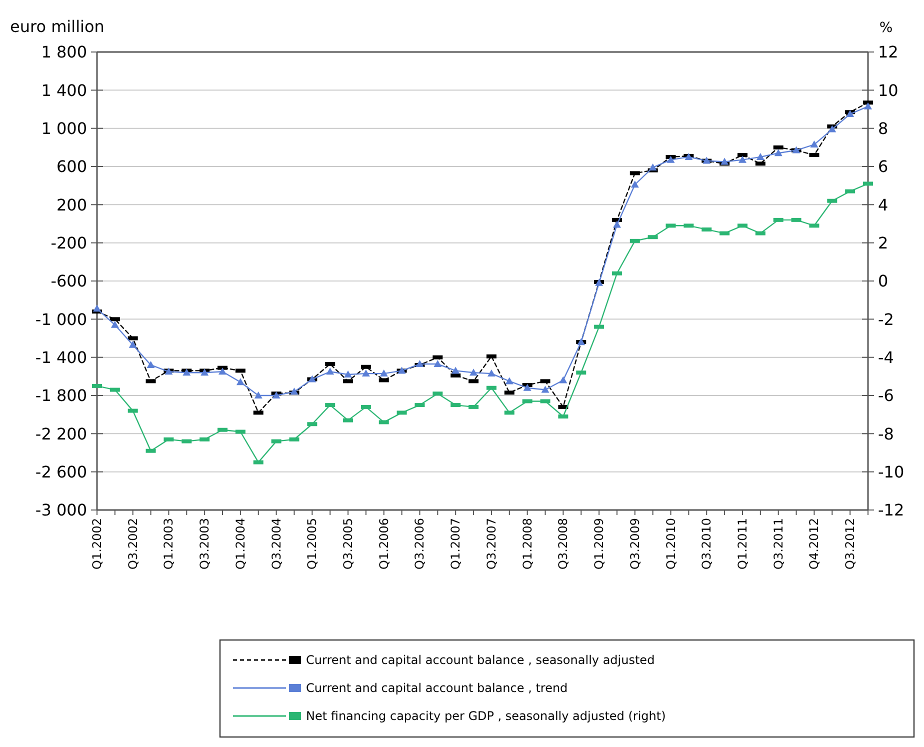 Image resolution: width=924 pixels, height=747 pixels. Describe the element at coordinates (886, 319) in the screenshot. I see `y2-tick-label: -2` at that location.